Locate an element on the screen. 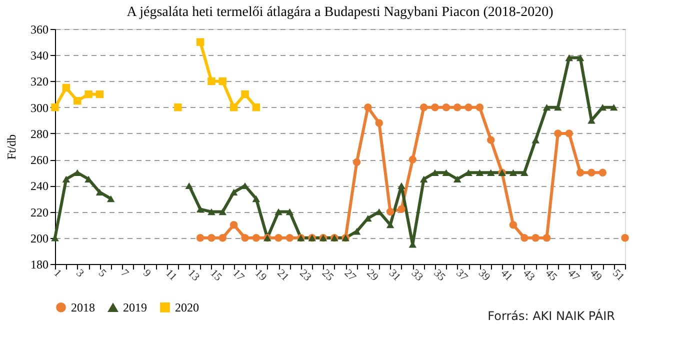 The image size is (681, 345). y-tick-label: 180 is located at coordinates (39, 265).